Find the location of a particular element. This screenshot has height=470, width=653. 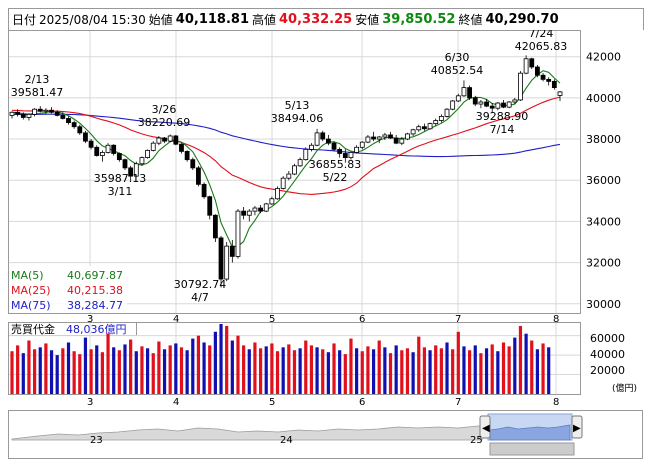

volume-x-tick-label: 5 is located at coordinates (272, 402).